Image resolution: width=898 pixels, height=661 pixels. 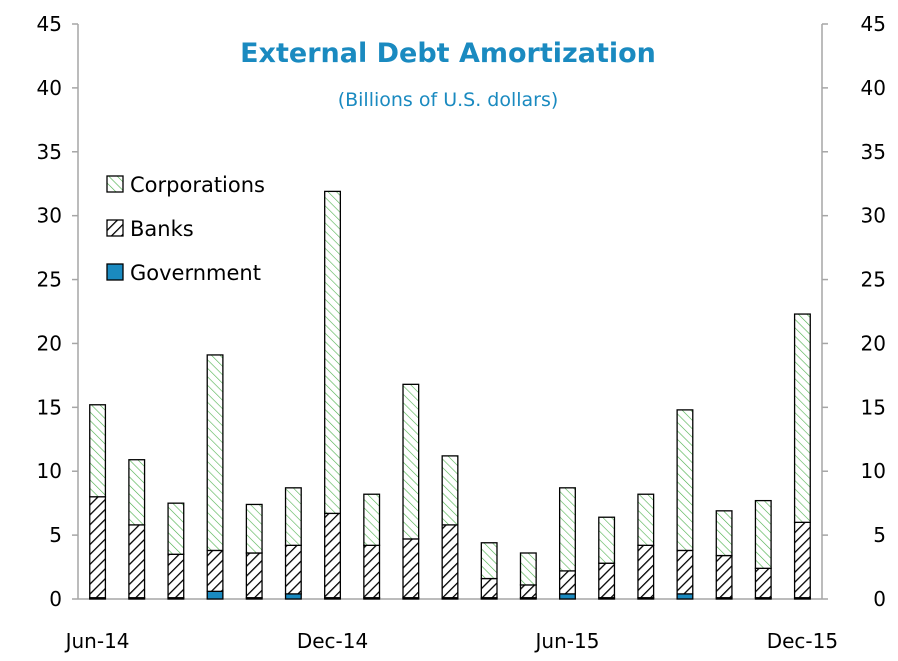 I want to click on left-y-tick-label: 45, so click(x=49, y=24).